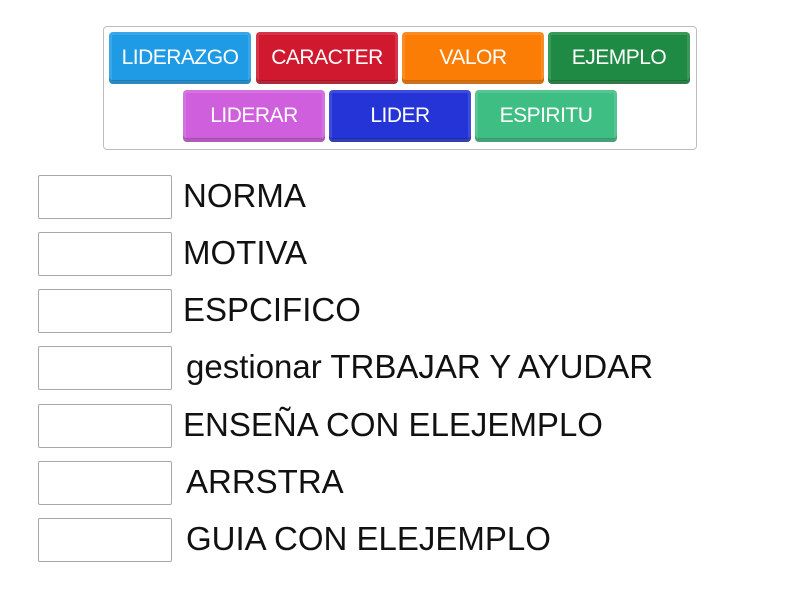 The width and height of the screenshot is (800, 600). I want to click on item-label: NORMA, so click(244, 195).